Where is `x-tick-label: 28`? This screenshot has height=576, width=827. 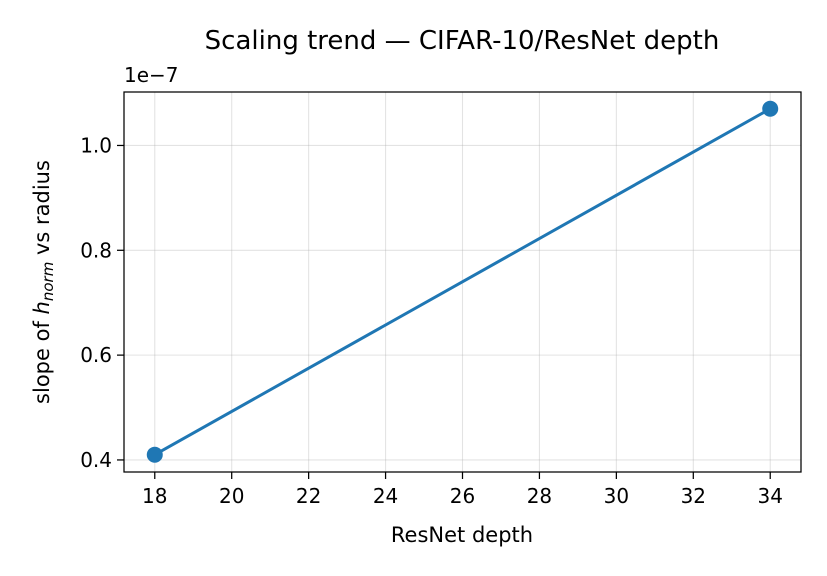
x-tick-label: 28 is located at coordinates (539, 496).